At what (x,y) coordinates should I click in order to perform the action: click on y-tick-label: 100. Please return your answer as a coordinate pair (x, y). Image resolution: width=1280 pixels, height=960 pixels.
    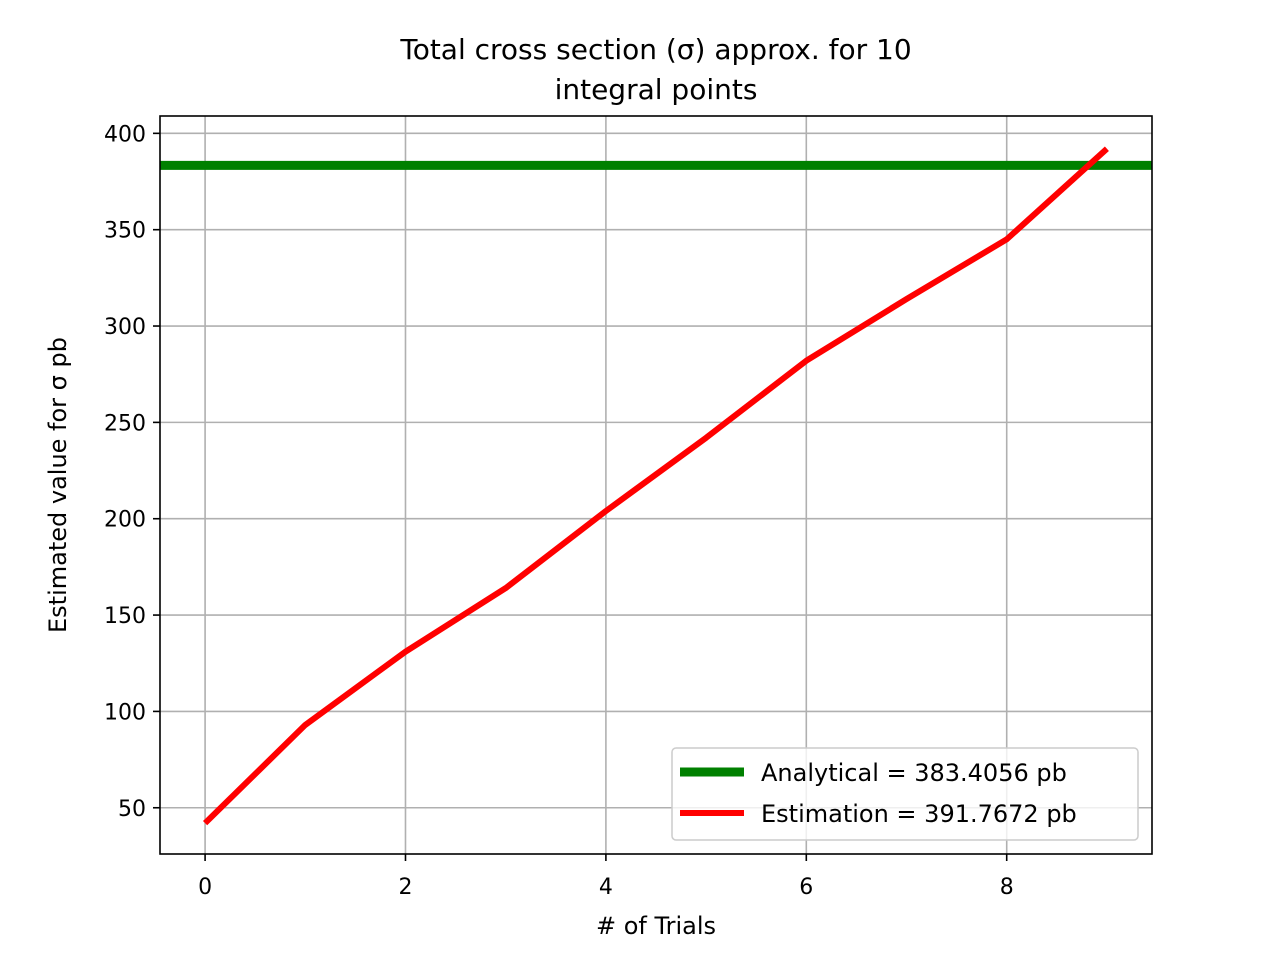
    Looking at the image, I should click on (125, 712).